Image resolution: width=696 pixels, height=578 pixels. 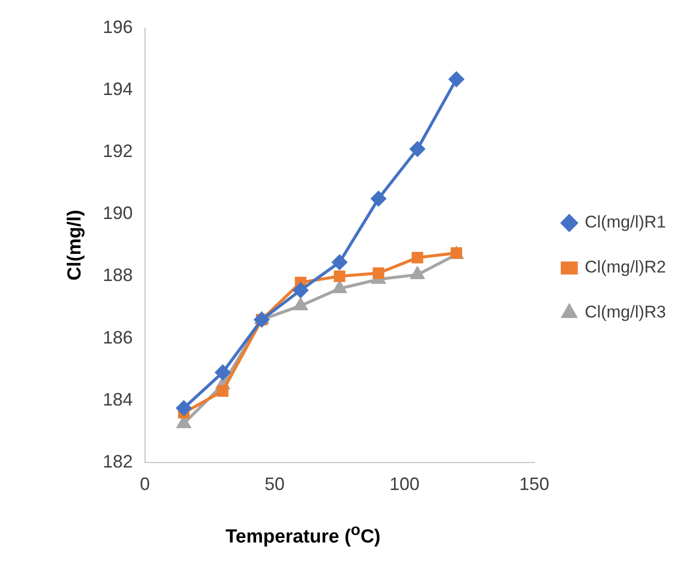 What do you see at coordinates (117, 337) in the screenshot?
I see `y-tick-label: 186` at bounding box center [117, 337].